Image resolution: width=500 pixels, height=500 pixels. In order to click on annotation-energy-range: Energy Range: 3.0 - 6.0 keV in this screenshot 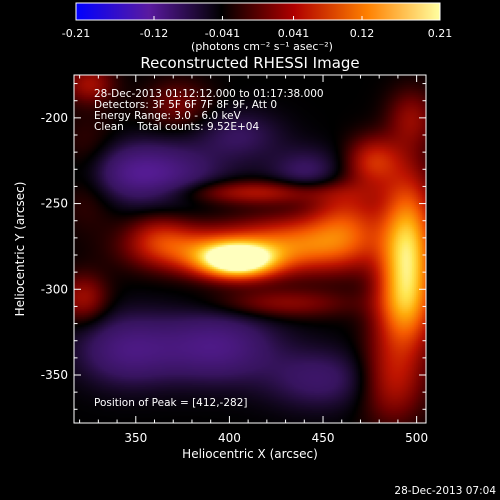, I will do `click(168, 116)`.